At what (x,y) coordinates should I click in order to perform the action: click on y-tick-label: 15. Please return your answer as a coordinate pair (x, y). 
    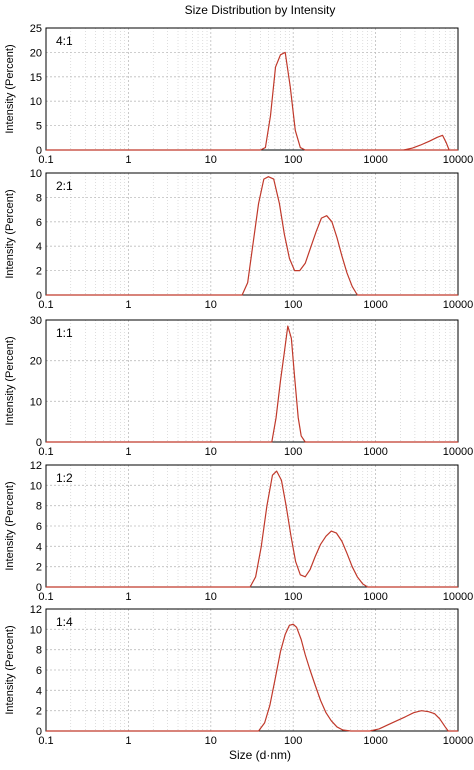
    Looking at the image, I should click on (36, 78).